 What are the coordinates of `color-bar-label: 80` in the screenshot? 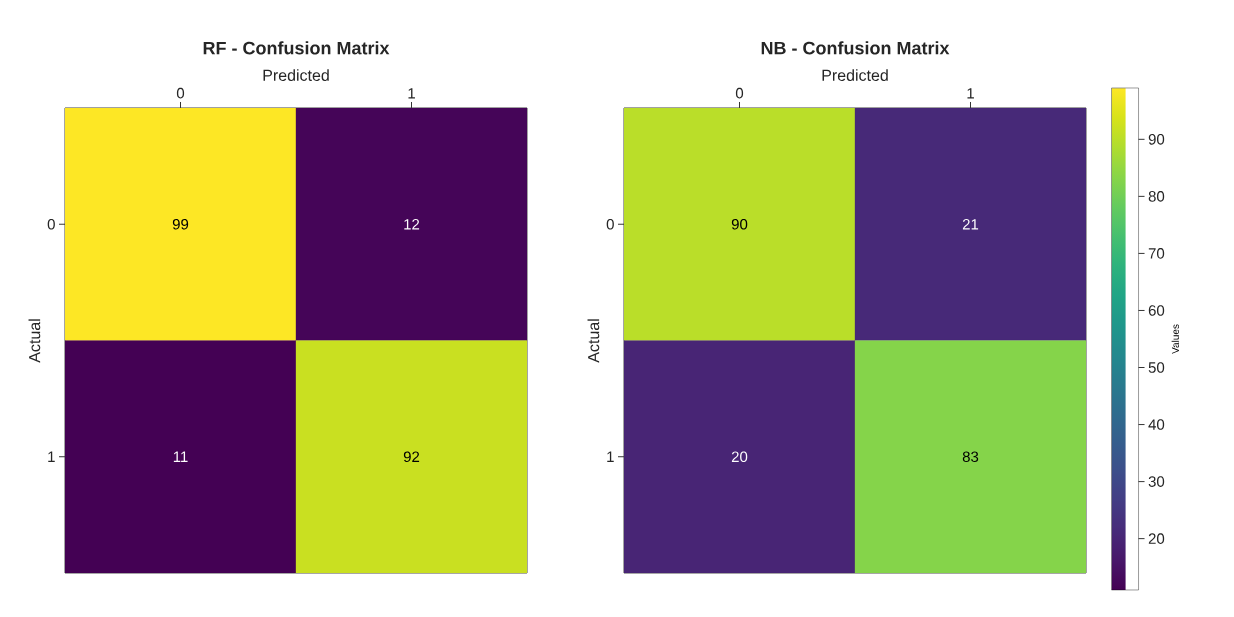 It's located at (1156, 196).